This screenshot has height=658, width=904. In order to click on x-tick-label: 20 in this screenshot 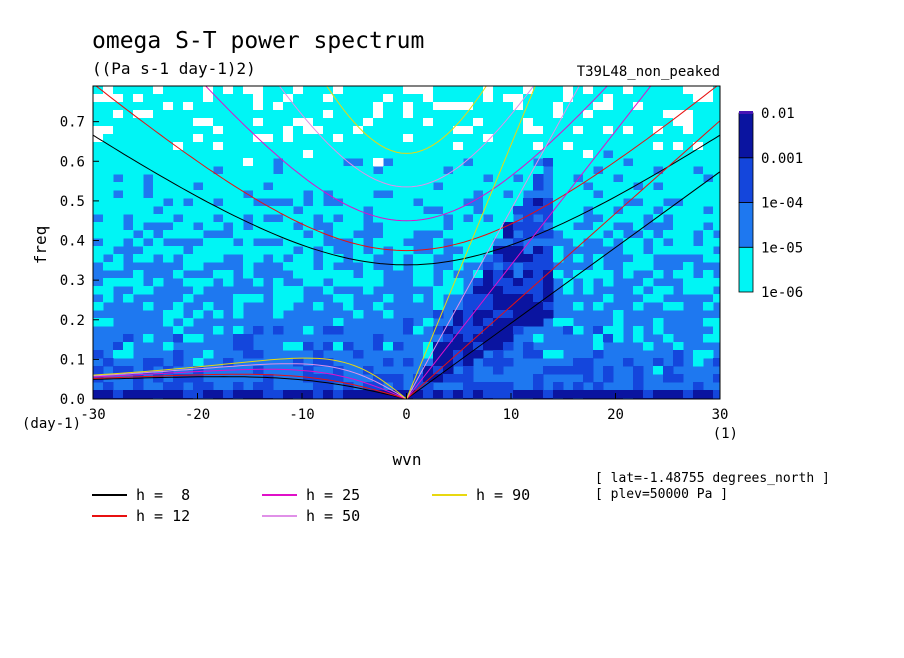, I will do `click(615, 415)`.